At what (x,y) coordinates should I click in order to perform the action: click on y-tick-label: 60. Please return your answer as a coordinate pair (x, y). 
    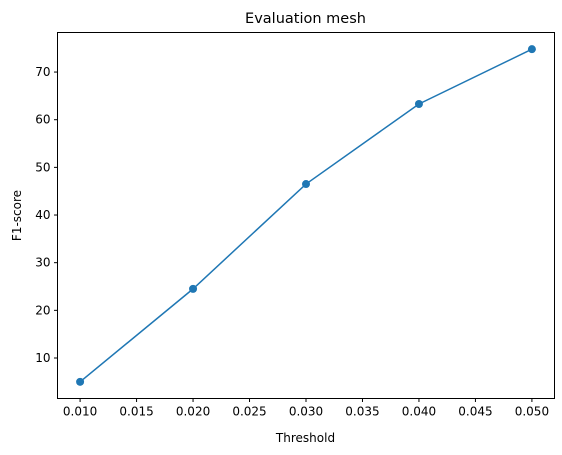
    Looking at the image, I should click on (42, 120).